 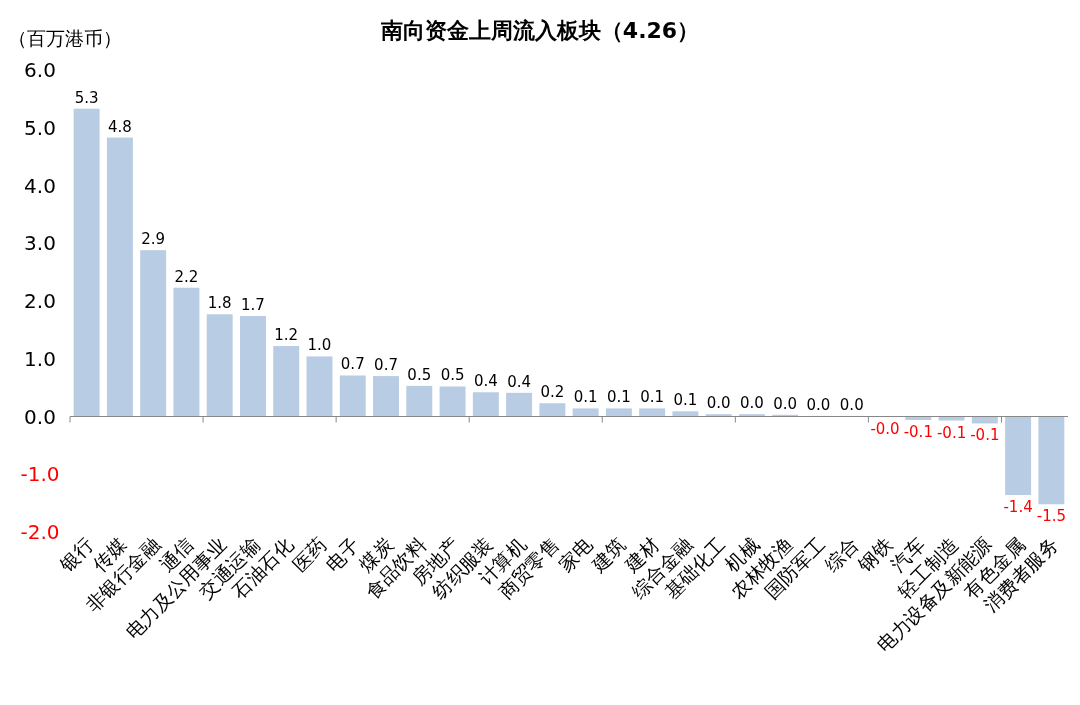 What do you see at coordinates (119, 126) in the screenshot?
I see `data-label: 4.8` at bounding box center [119, 126].